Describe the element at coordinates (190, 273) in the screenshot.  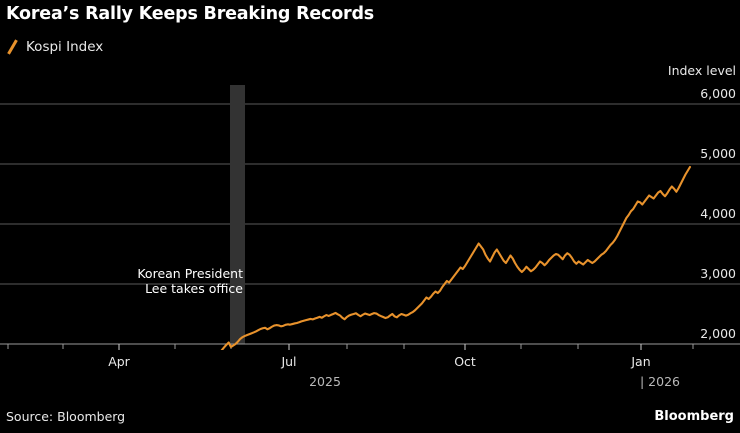
I see `annotation-line-1: Korean President` at that location.